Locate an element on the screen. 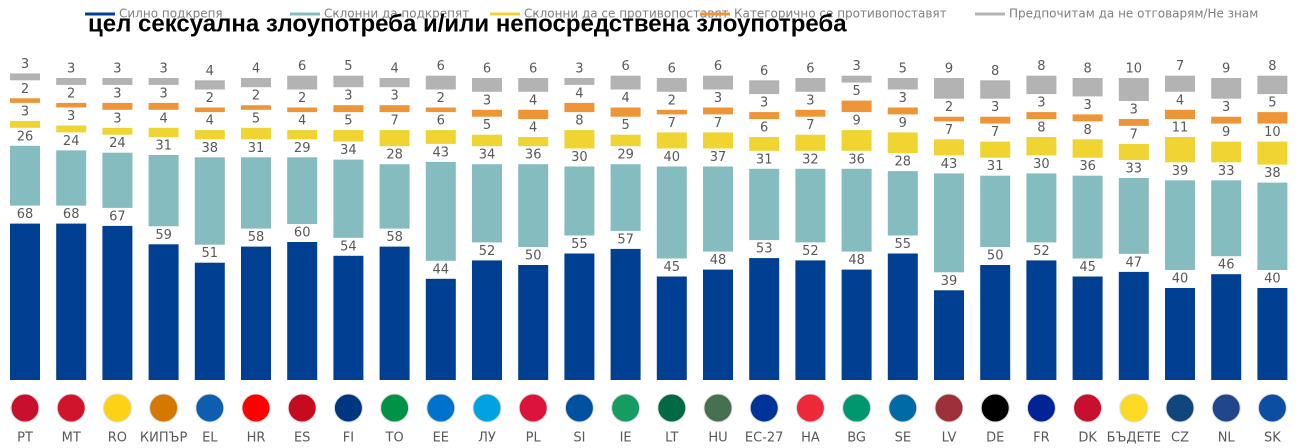  value-label: 11 is located at coordinates (1180, 128).